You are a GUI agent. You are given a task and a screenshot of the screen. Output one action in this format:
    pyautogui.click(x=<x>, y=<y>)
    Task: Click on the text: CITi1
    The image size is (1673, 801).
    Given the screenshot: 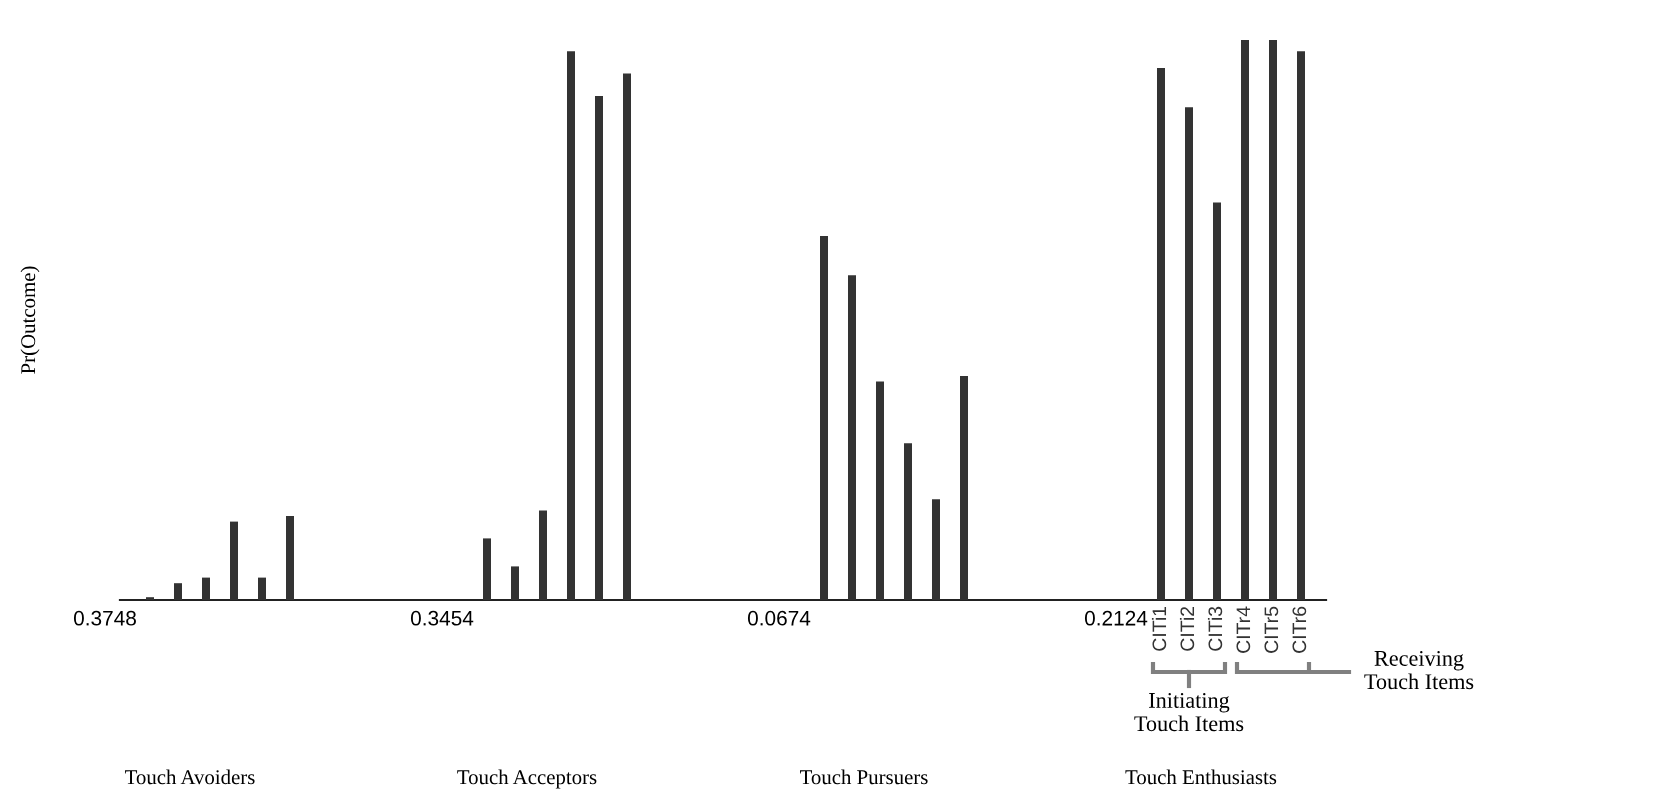 What is the action you would take?
    pyautogui.click(x=1159, y=628)
    